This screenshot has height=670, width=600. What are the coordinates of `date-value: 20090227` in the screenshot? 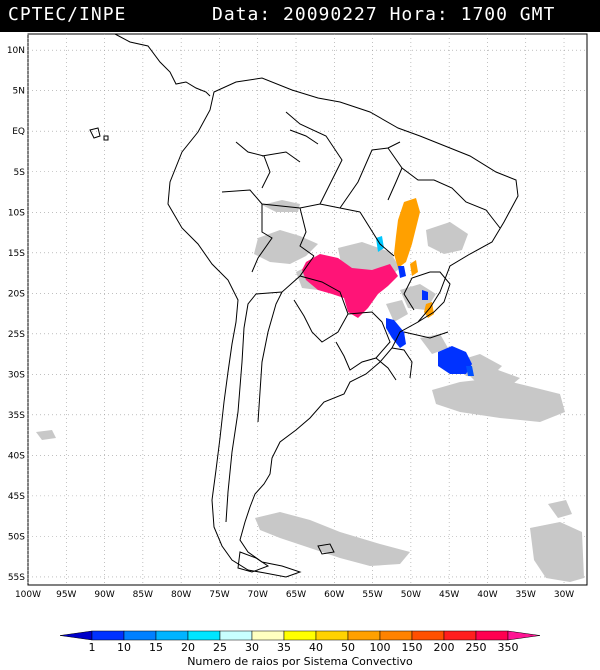 It's located at (330, 14).